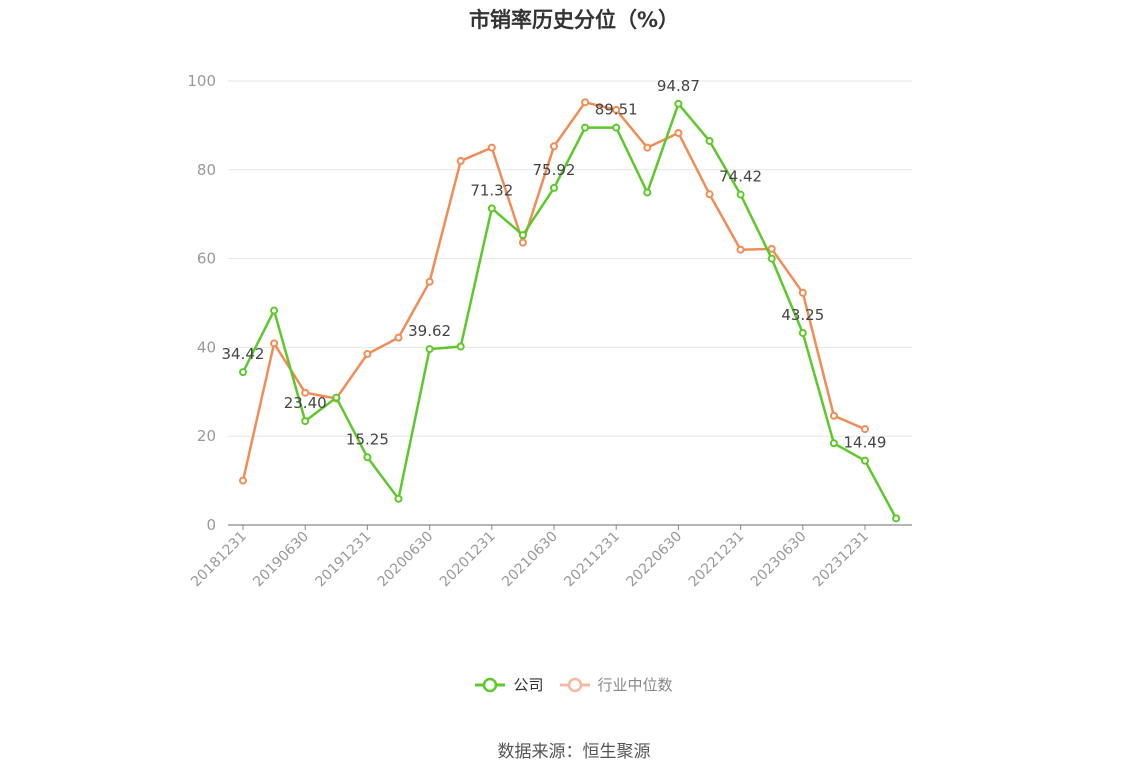 The image size is (1148, 776). What do you see at coordinates (281, 560) in the screenshot?
I see `x-tick-label: 20190630` at bounding box center [281, 560].